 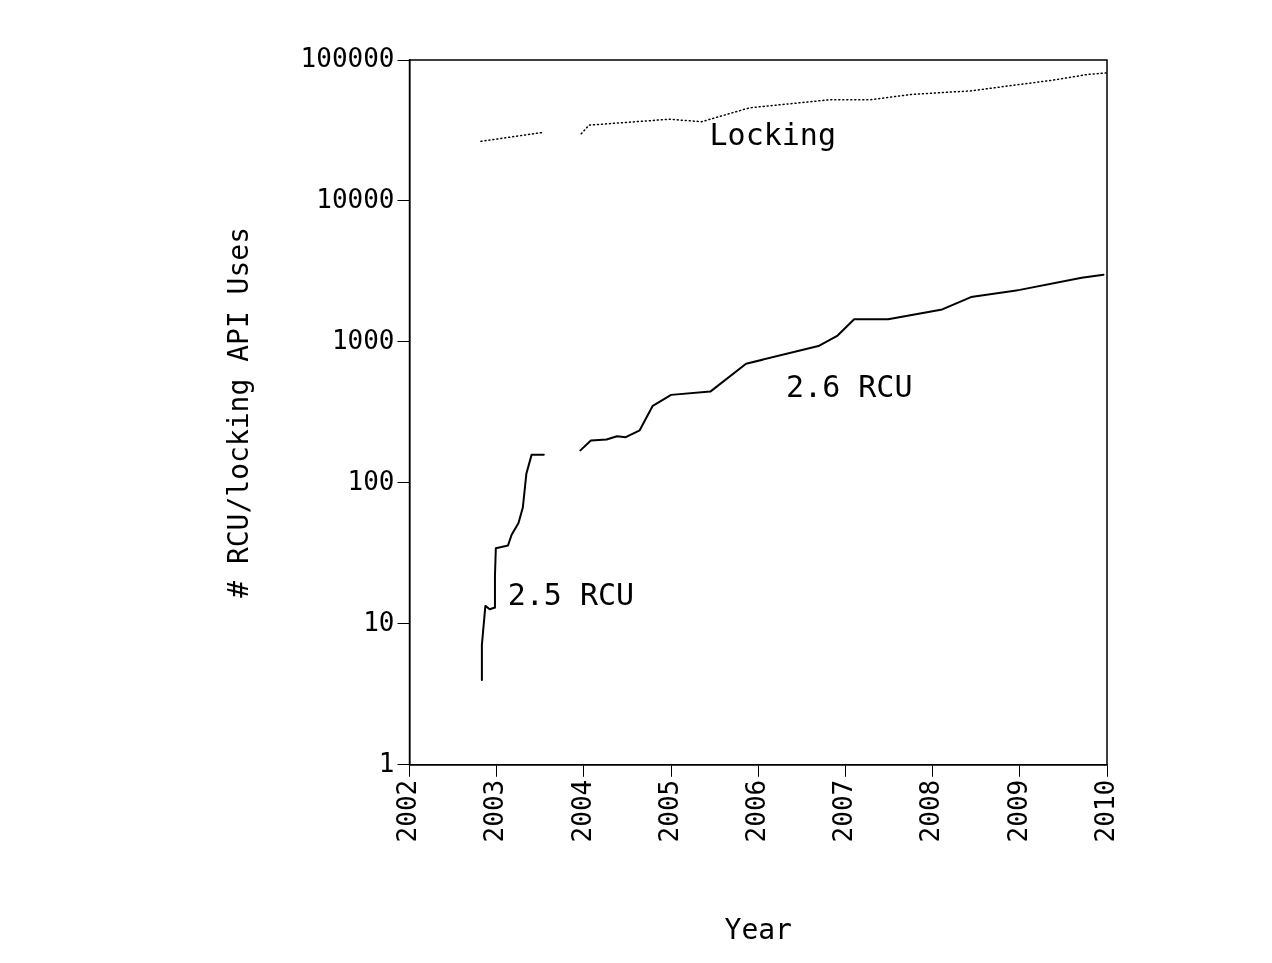 What do you see at coordinates (386, 762) in the screenshot?
I see `y-tick-label: 1` at bounding box center [386, 762].